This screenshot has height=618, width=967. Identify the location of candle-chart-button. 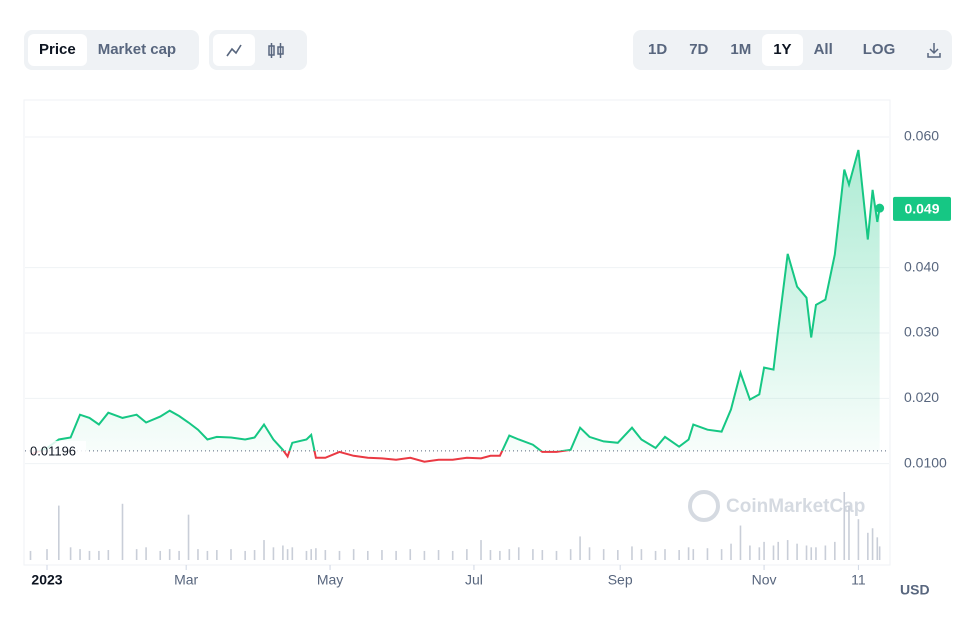
(276, 50).